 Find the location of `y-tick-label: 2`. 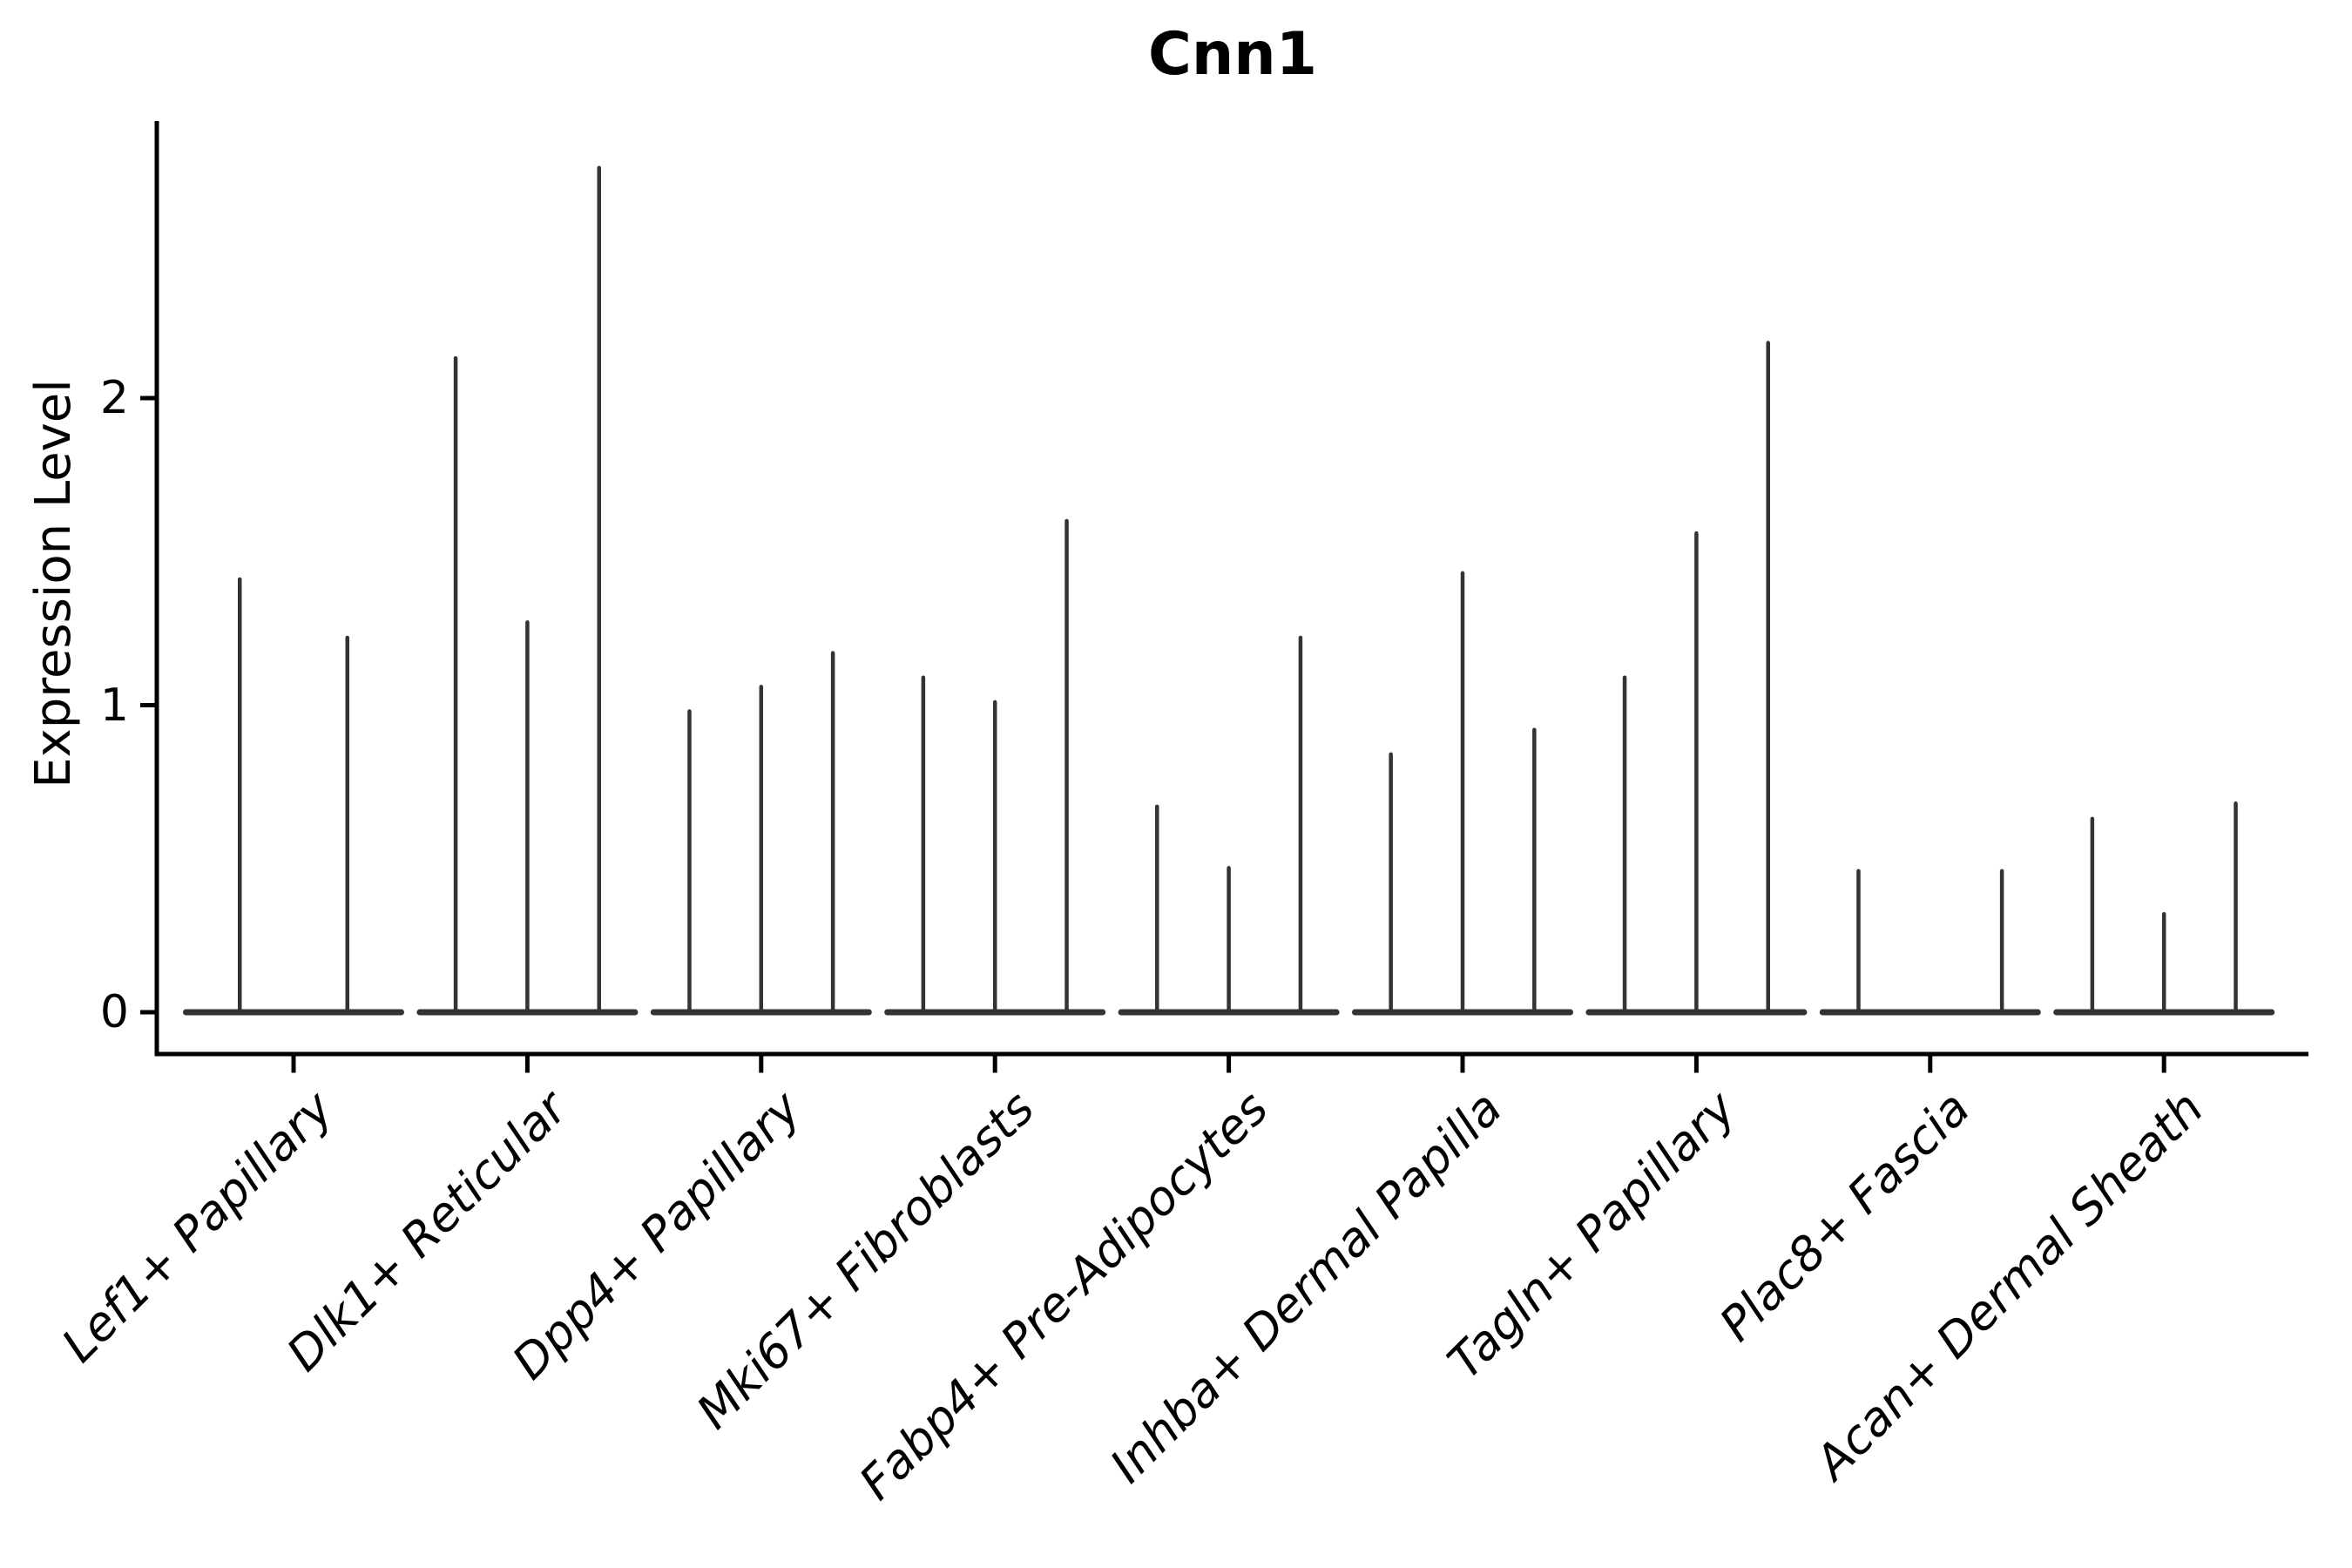

y-tick-label: 2 is located at coordinates (114, 398).